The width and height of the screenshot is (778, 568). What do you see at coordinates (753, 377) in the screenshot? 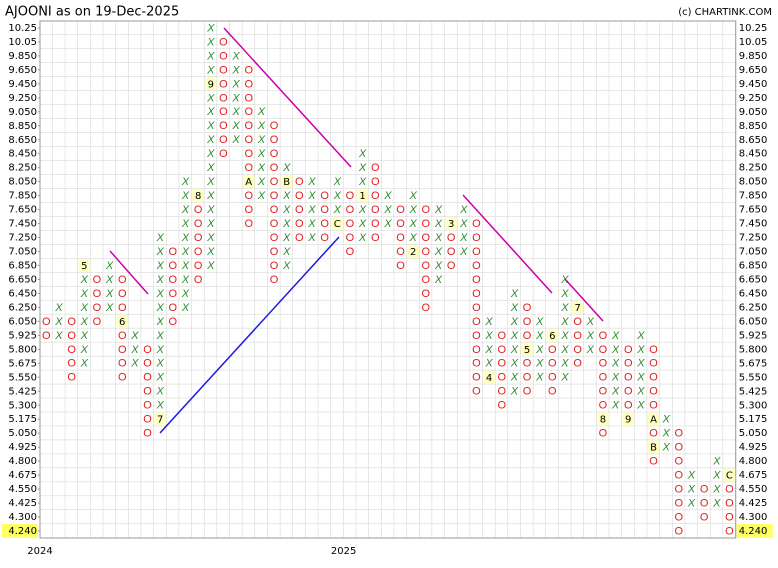
I see `y-tick-label-right: 5.550` at bounding box center [753, 377].